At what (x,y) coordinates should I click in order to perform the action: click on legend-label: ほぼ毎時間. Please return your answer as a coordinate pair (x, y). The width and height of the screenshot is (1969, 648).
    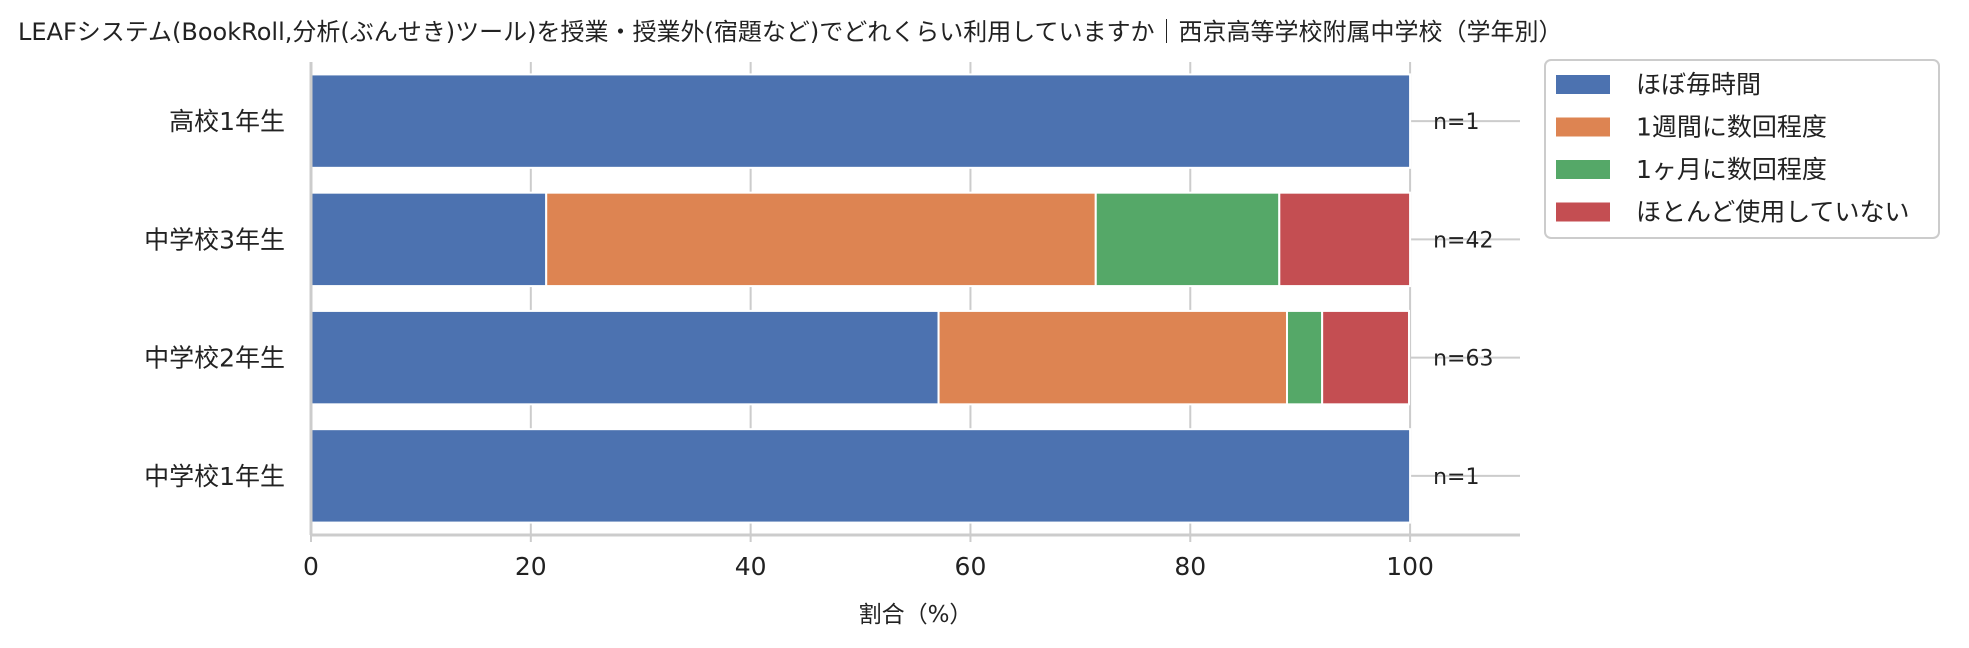
    Looking at the image, I should click on (1698, 84).